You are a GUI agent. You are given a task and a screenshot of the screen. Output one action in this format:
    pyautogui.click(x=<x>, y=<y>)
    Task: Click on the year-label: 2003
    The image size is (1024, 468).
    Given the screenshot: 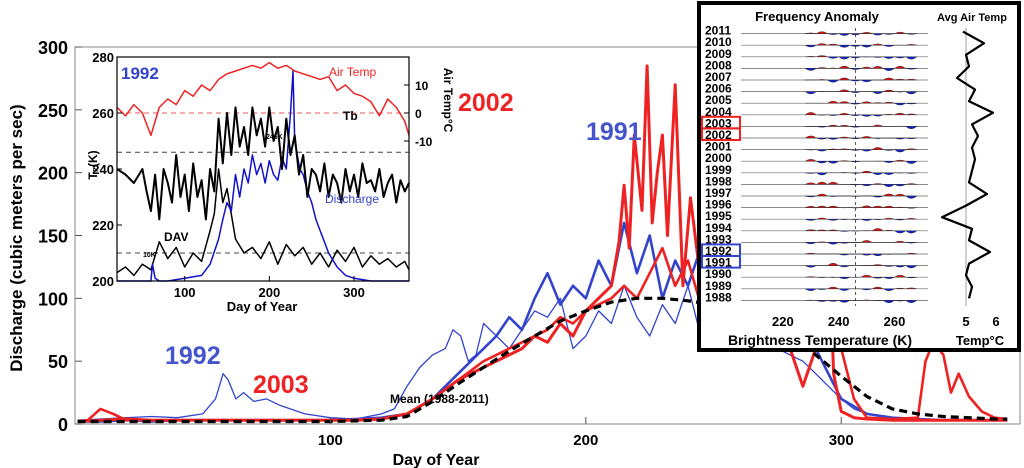 What is the action you would take?
    pyautogui.click(x=718, y=123)
    